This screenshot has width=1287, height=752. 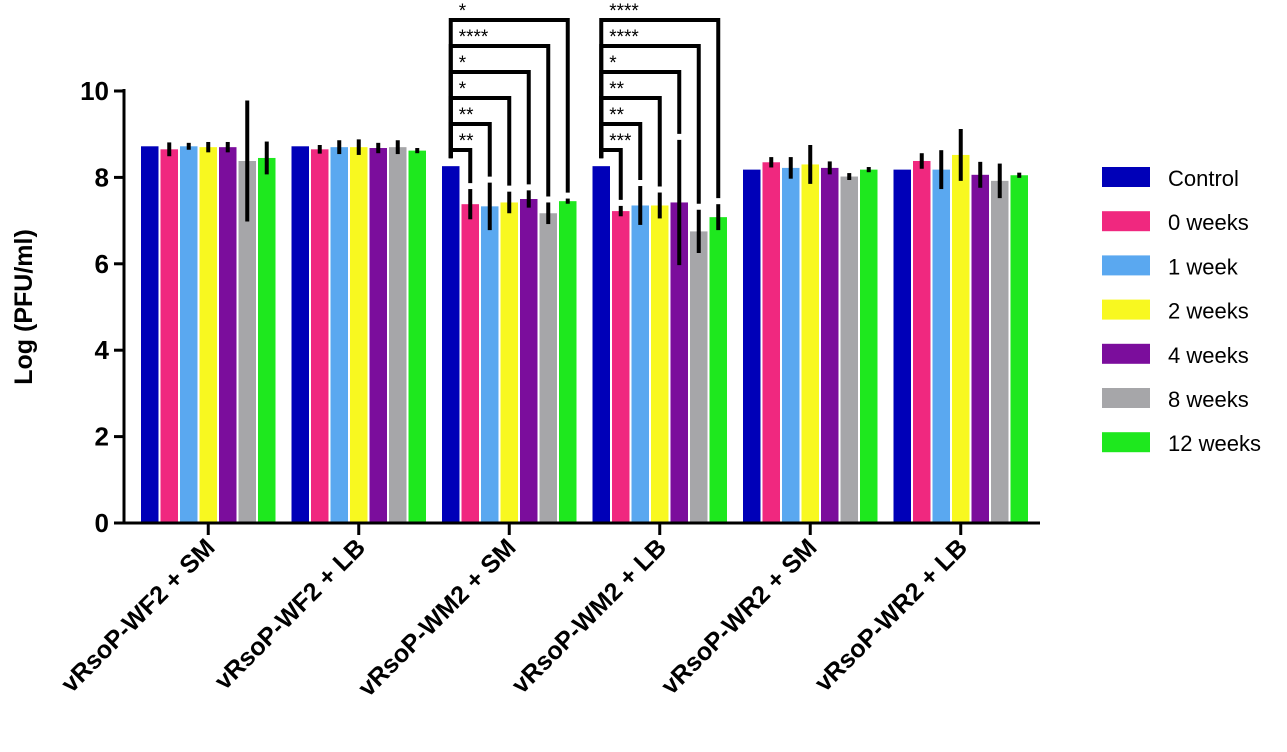 What do you see at coordinates (589, 616) in the screenshot?
I see `x-tick-label-4: vRsoP-WM2 + LB` at bounding box center [589, 616].